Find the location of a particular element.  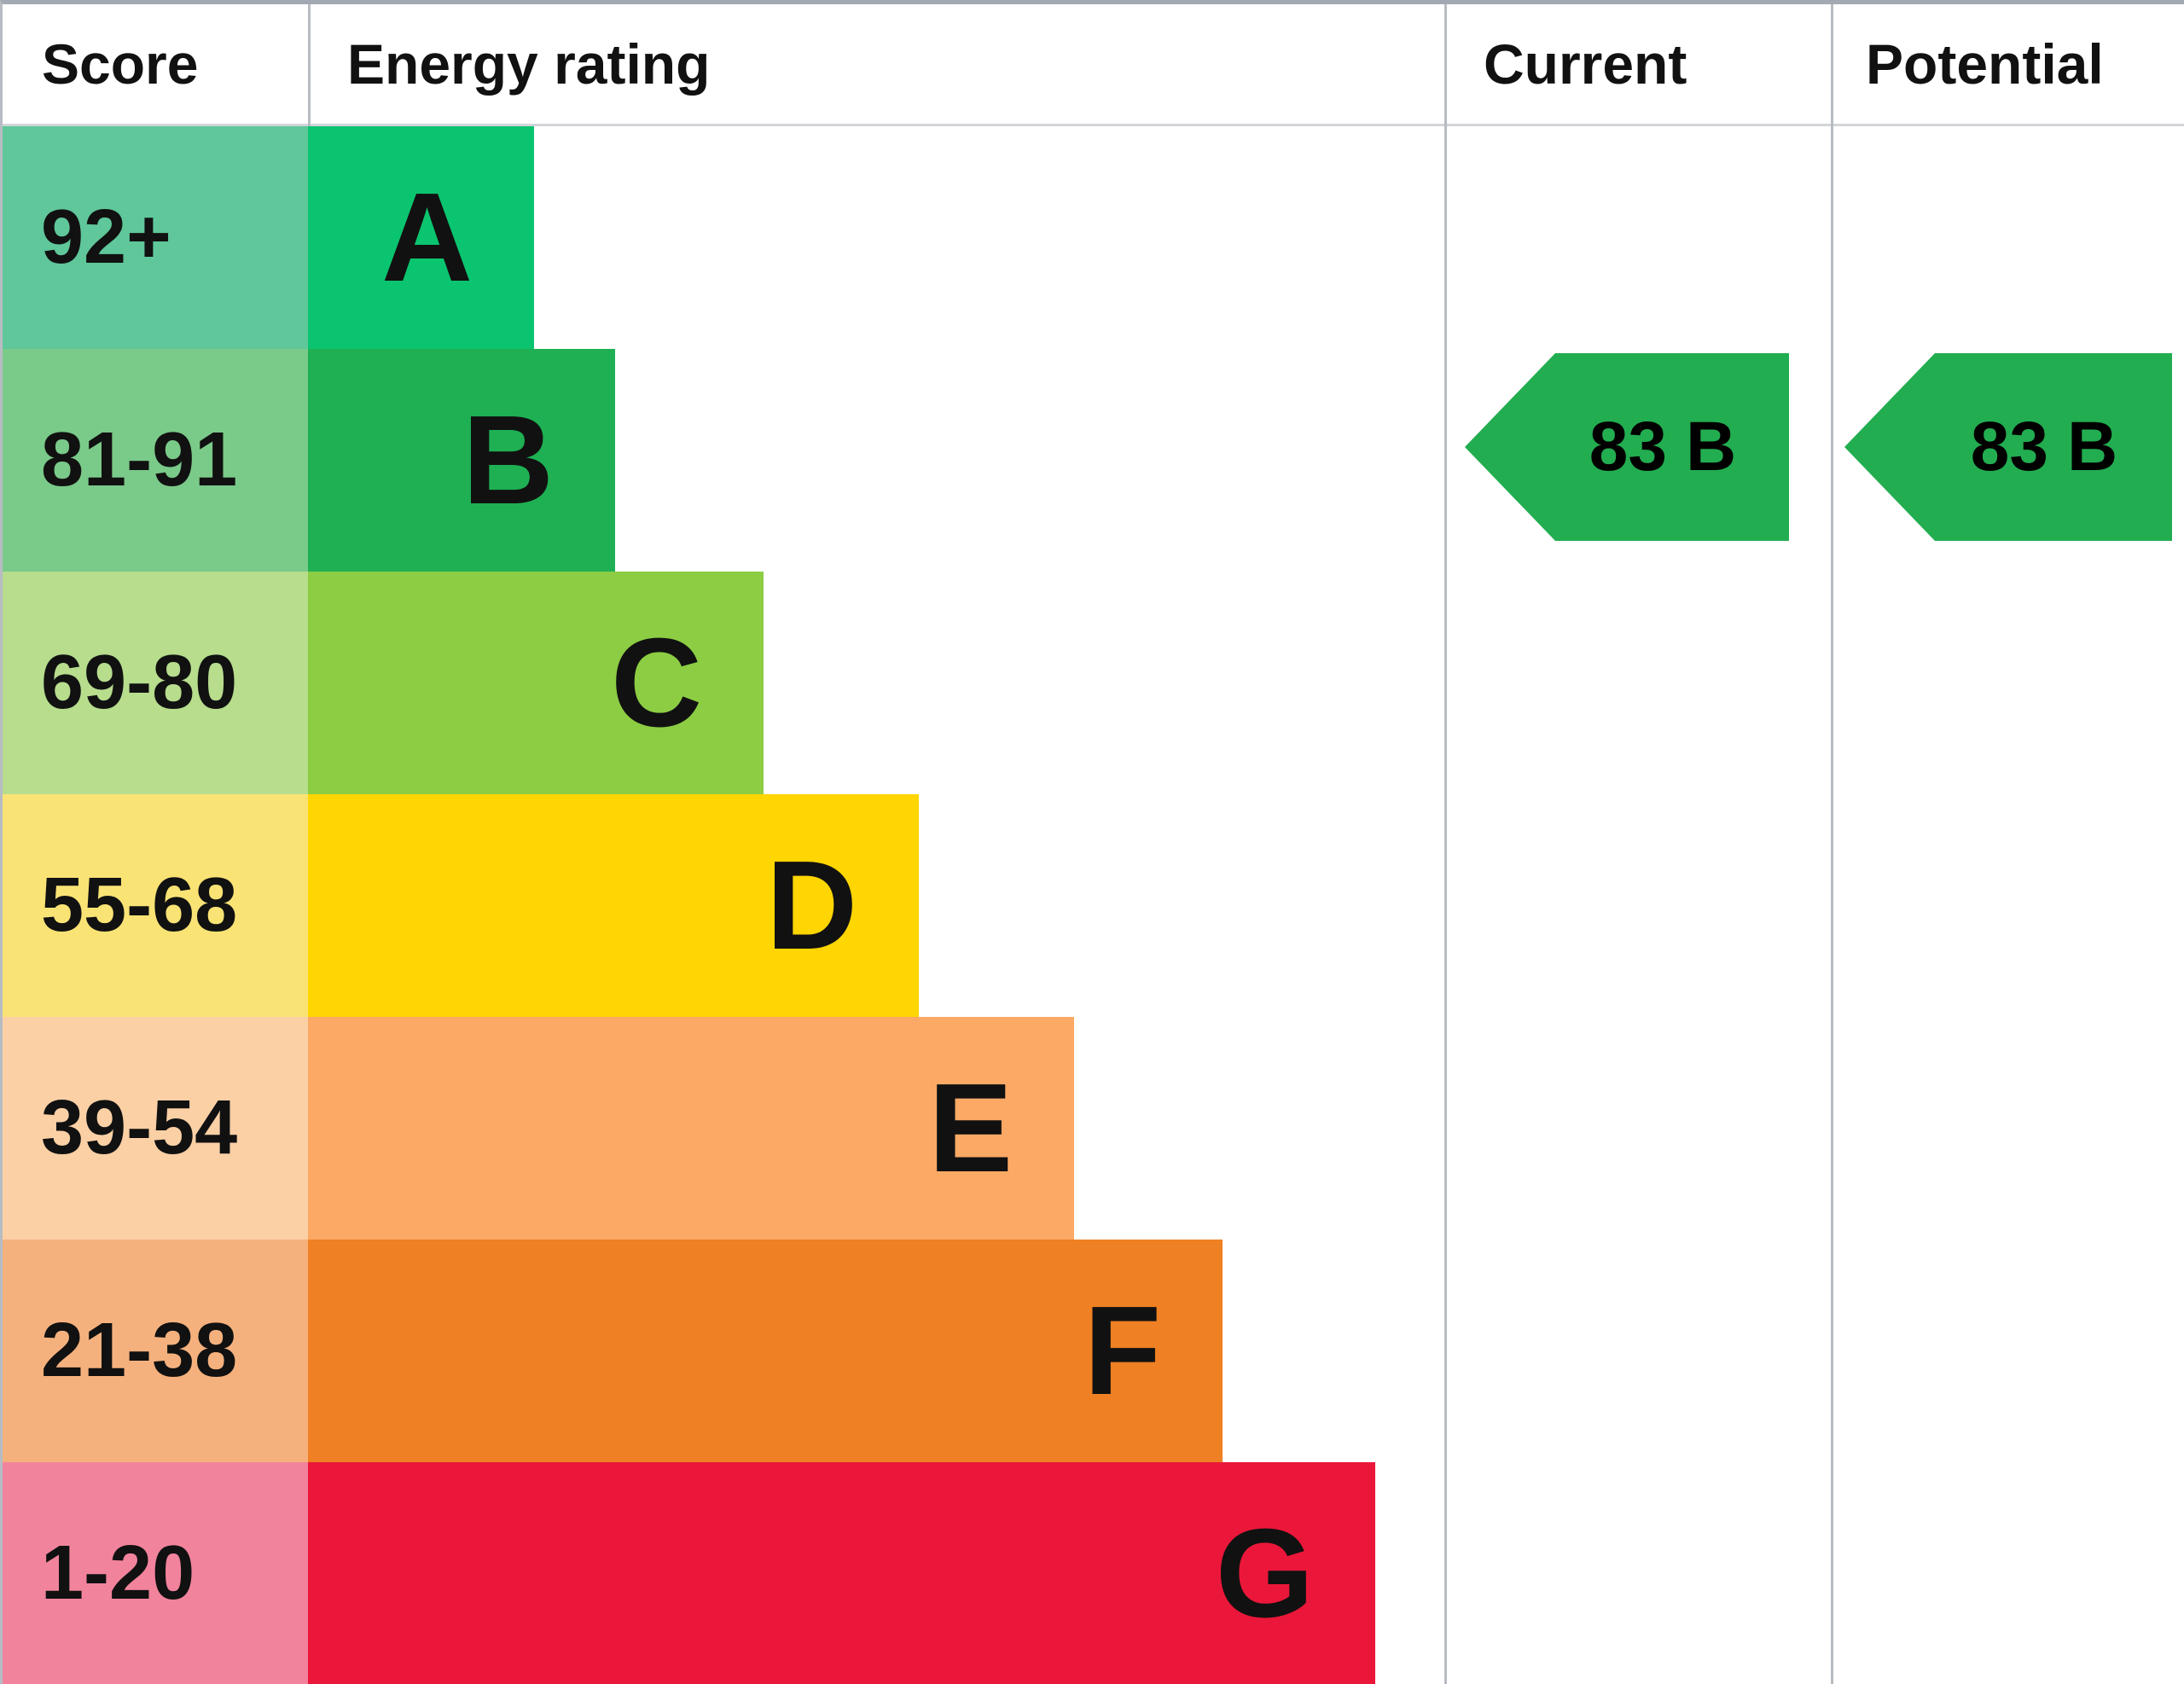

band-letter-b: B is located at coordinates (508, 460).